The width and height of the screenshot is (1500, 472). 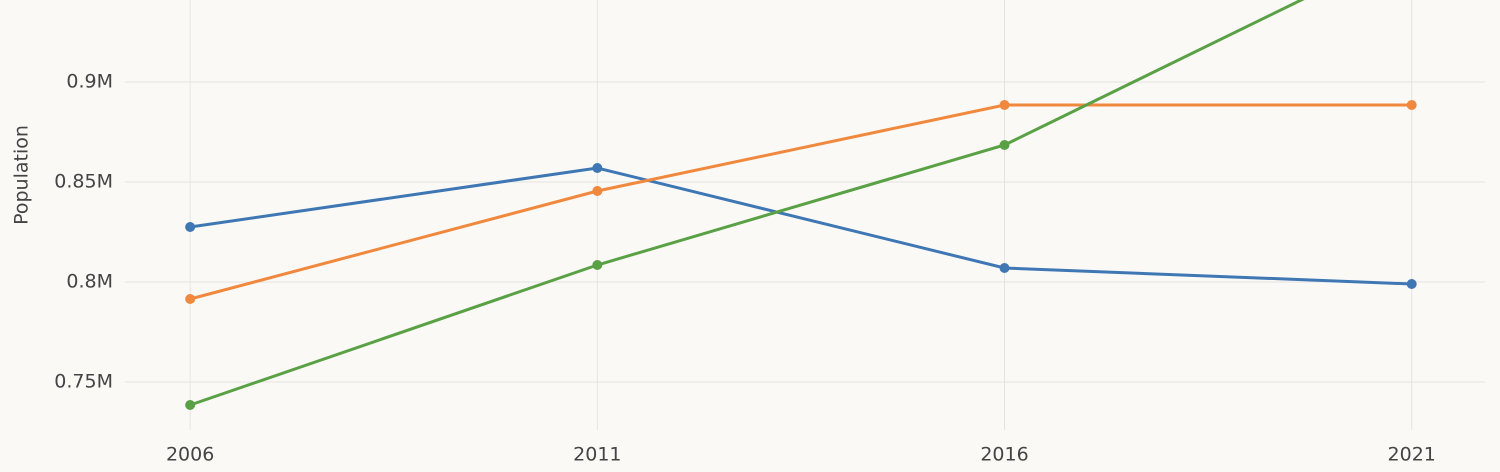 I want to click on y-tick-label: 0.85M, so click(x=83, y=182).